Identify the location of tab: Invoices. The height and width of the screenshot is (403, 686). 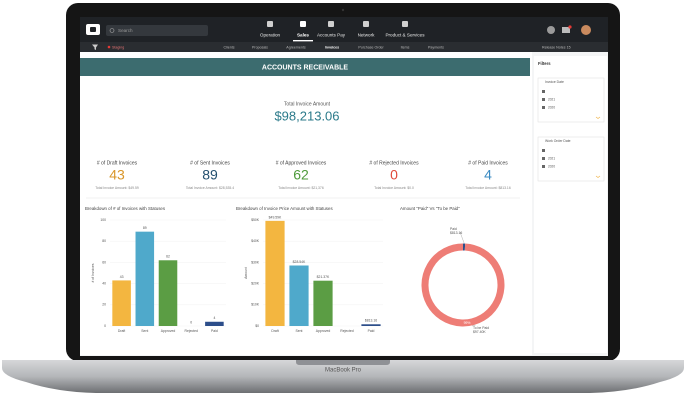
(332, 47).